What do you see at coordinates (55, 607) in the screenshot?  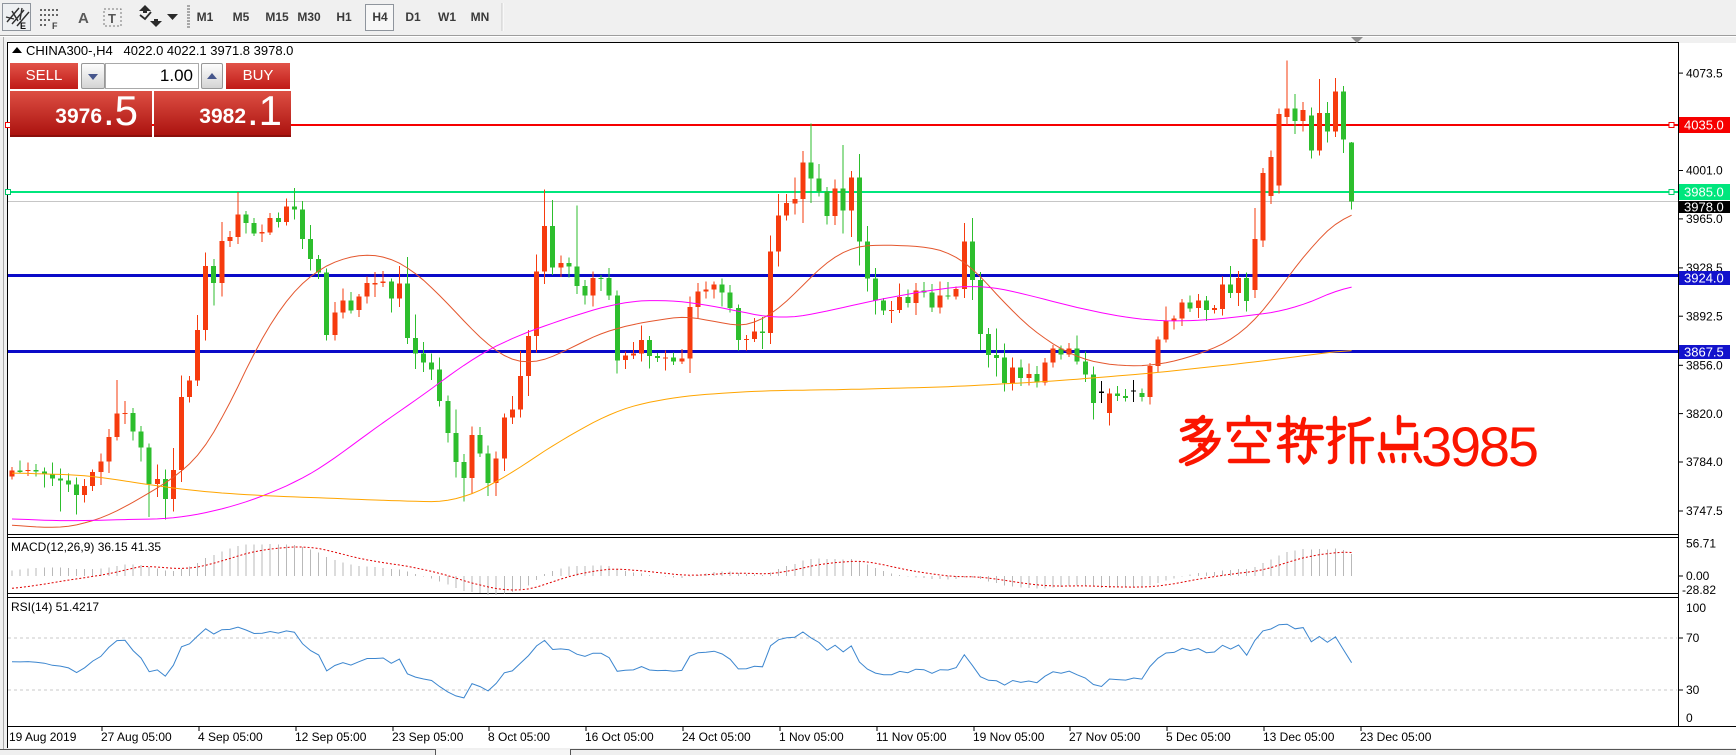 I see `svg-text: RSI(14) 51.4217` at bounding box center [55, 607].